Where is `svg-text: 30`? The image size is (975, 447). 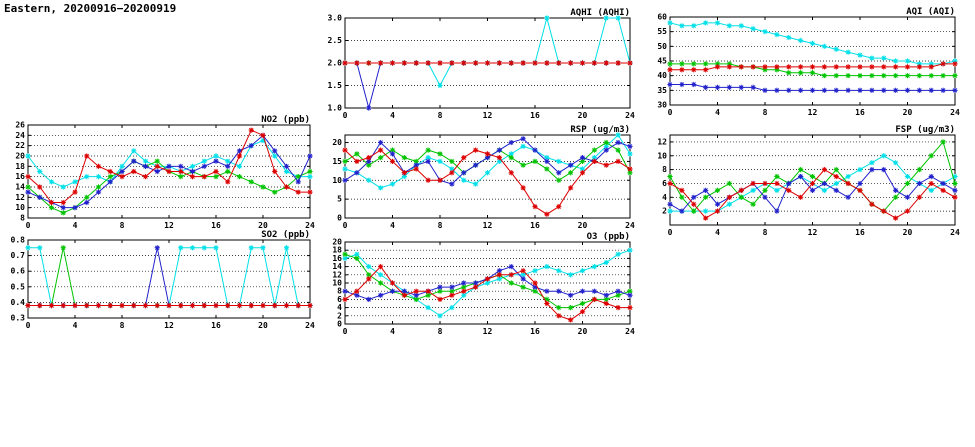 svg-text: 30 is located at coordinates (662, 105).